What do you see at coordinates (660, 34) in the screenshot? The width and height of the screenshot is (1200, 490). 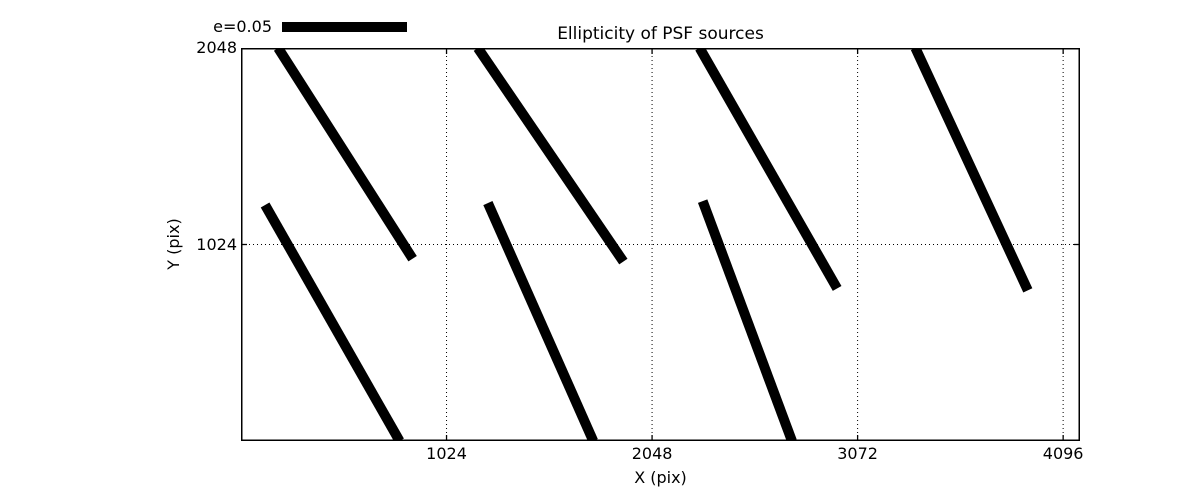 I see `chart-title: Ellipticity of PSF sources` at bounding box center [660, 34].